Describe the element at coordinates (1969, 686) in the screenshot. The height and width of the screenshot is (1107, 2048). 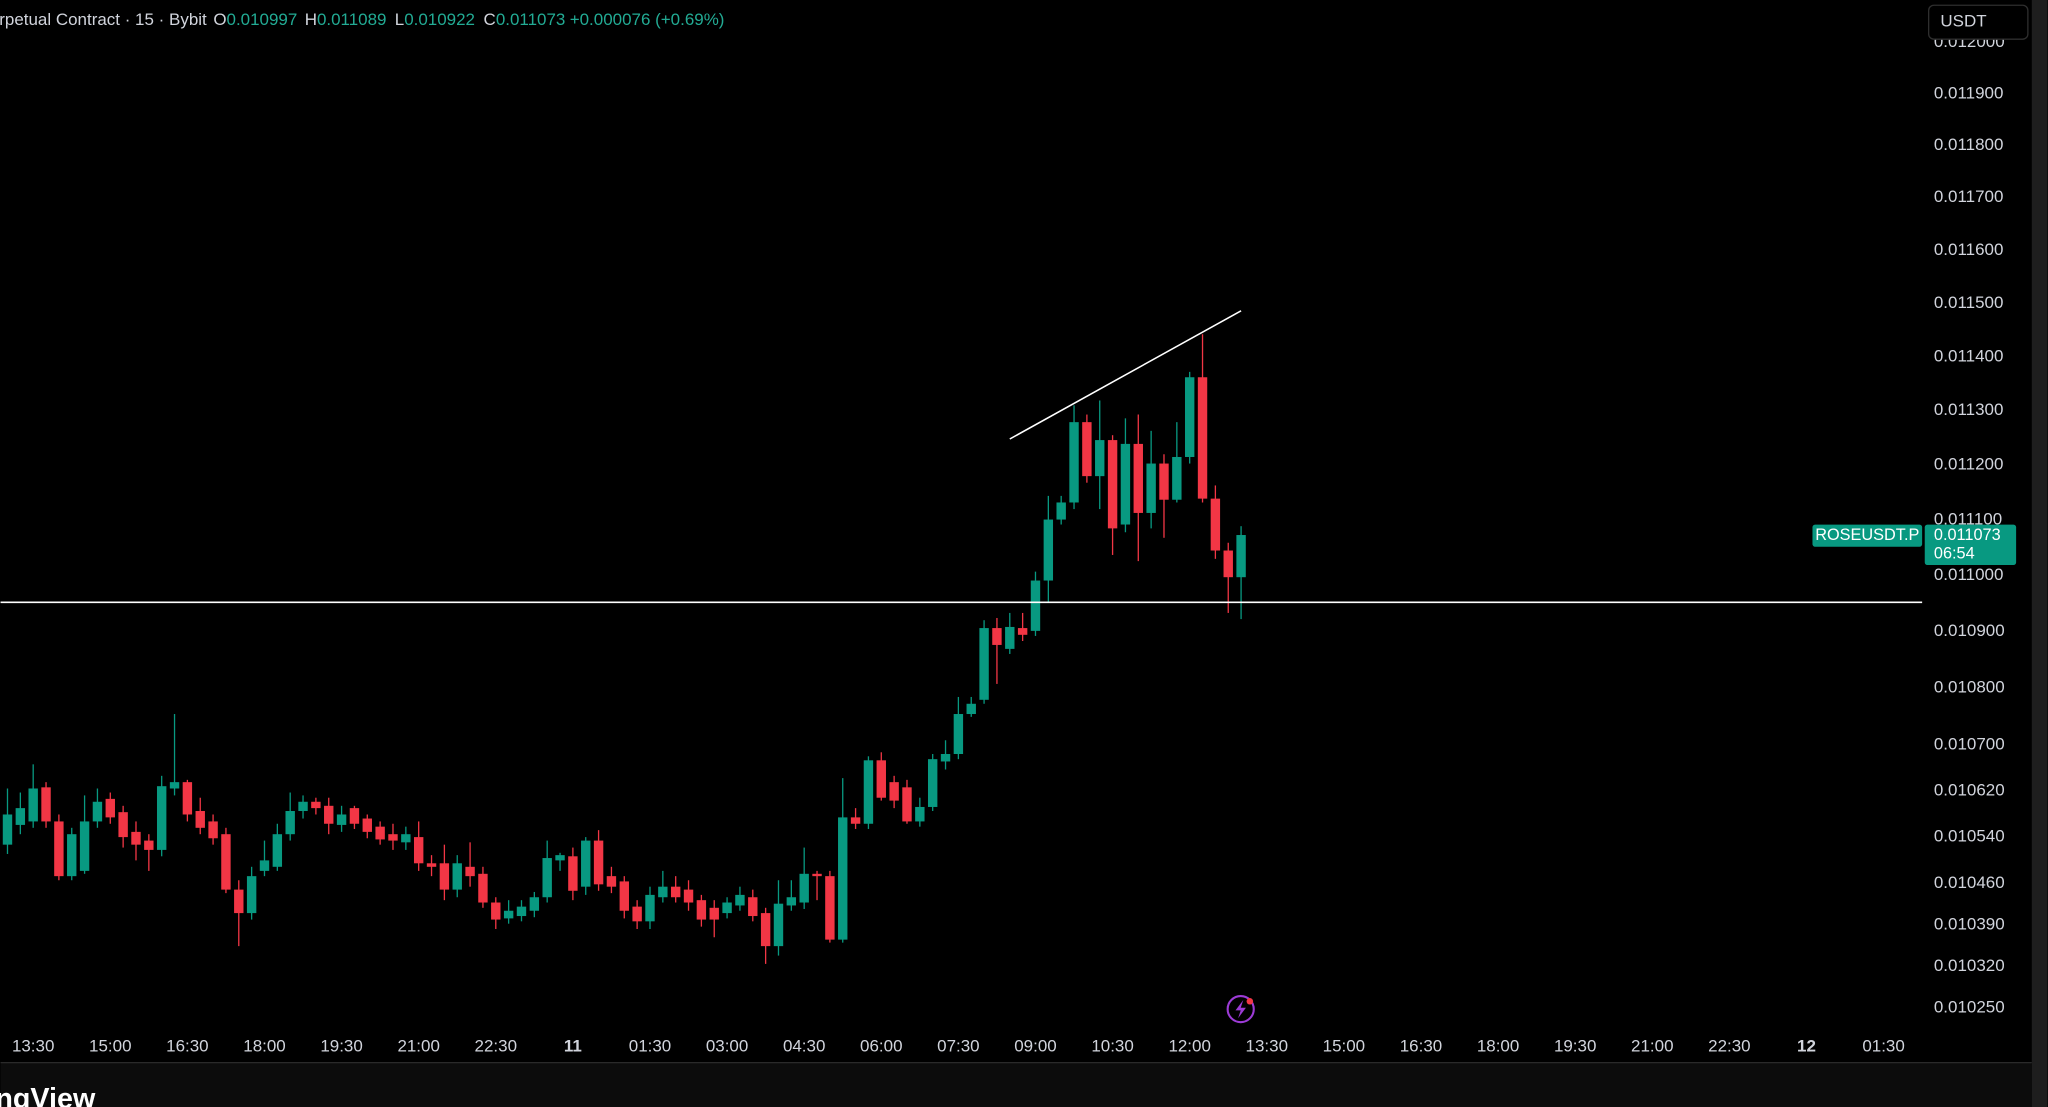
I see `y-tick-label: 0.010800` at that location.